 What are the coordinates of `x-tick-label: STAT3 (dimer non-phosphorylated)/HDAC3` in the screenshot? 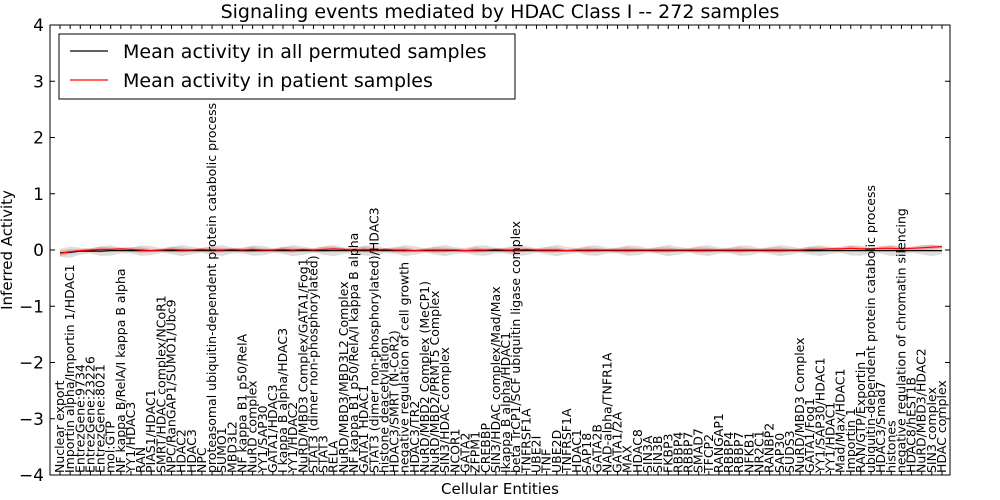 It's located at (373, 340).